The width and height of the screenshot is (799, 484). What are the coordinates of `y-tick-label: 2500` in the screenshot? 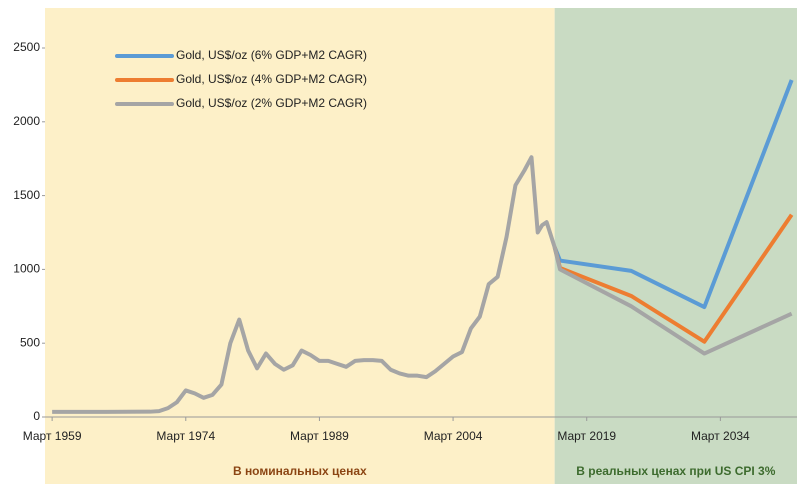 It's located at (26, 47).